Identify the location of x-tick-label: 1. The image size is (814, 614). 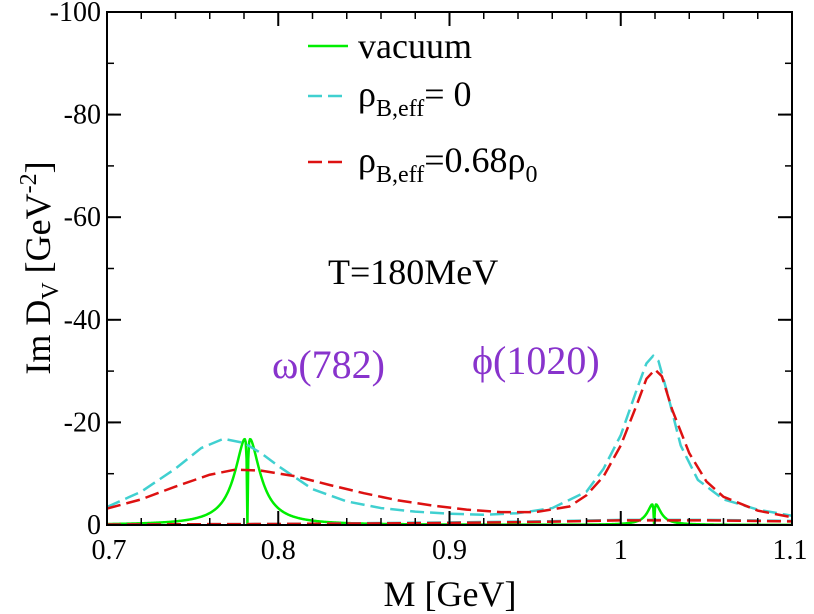
(621, 550).